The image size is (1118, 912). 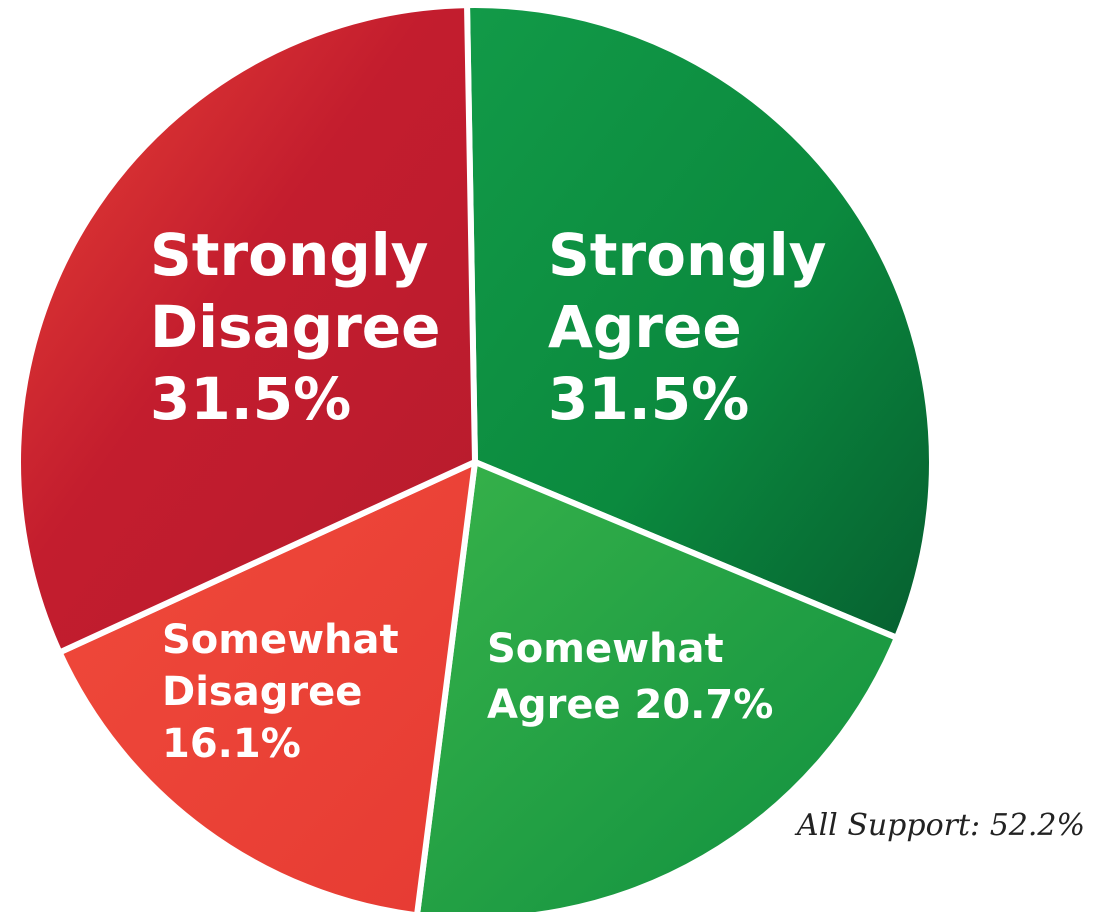 What do you see at coordinates (687, 327) in the screenshot?
I see `slice-label-strongly-agree: Strongly Agree 31.5%` at bounding box center [687, 327].